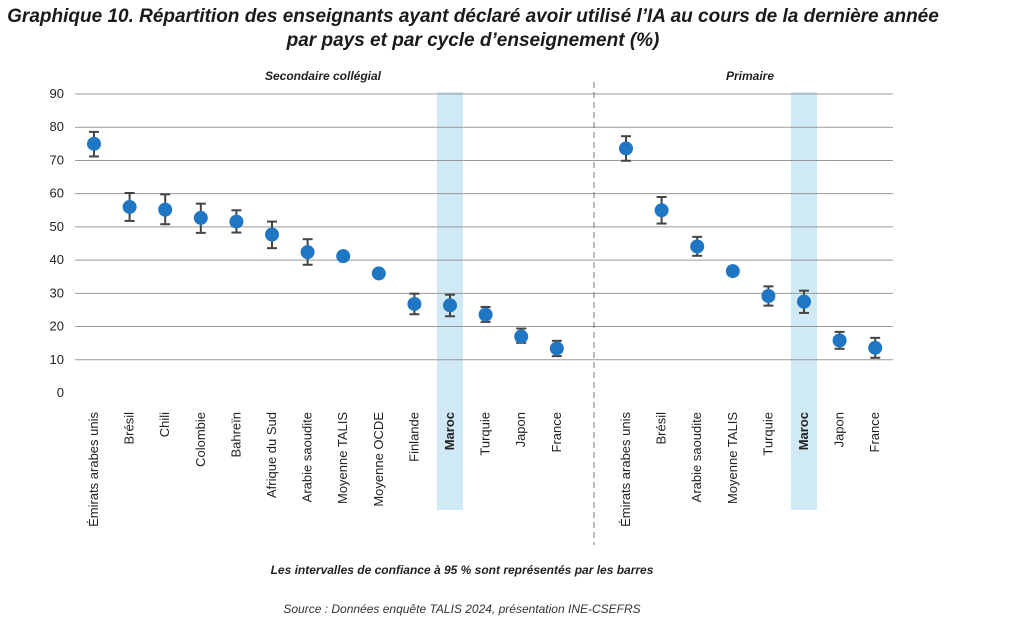  Describe the element at coordinates (57, 359) in the screenshot. I see `y-tick-label: 10` at that location.